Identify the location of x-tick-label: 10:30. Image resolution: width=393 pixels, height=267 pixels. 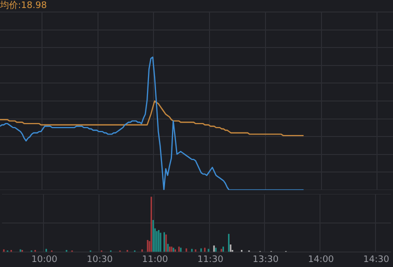
(99, 259).